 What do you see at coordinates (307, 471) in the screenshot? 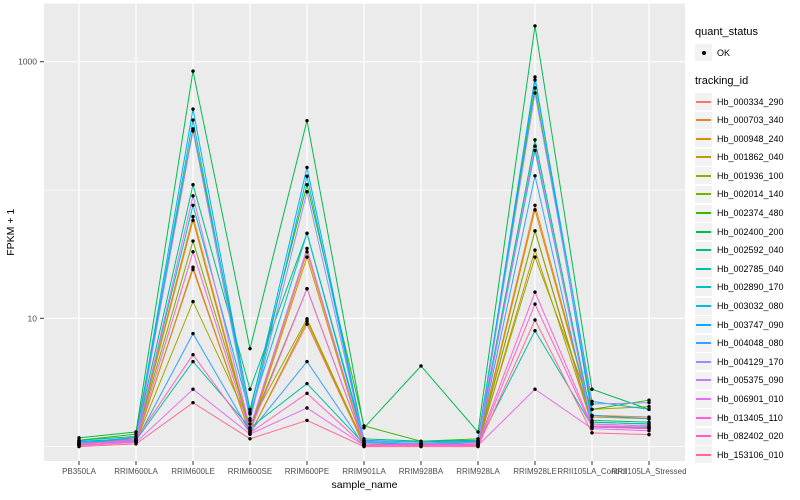
I see `x-tick-label: RRIM600PE` at bounding box center [307, 471].